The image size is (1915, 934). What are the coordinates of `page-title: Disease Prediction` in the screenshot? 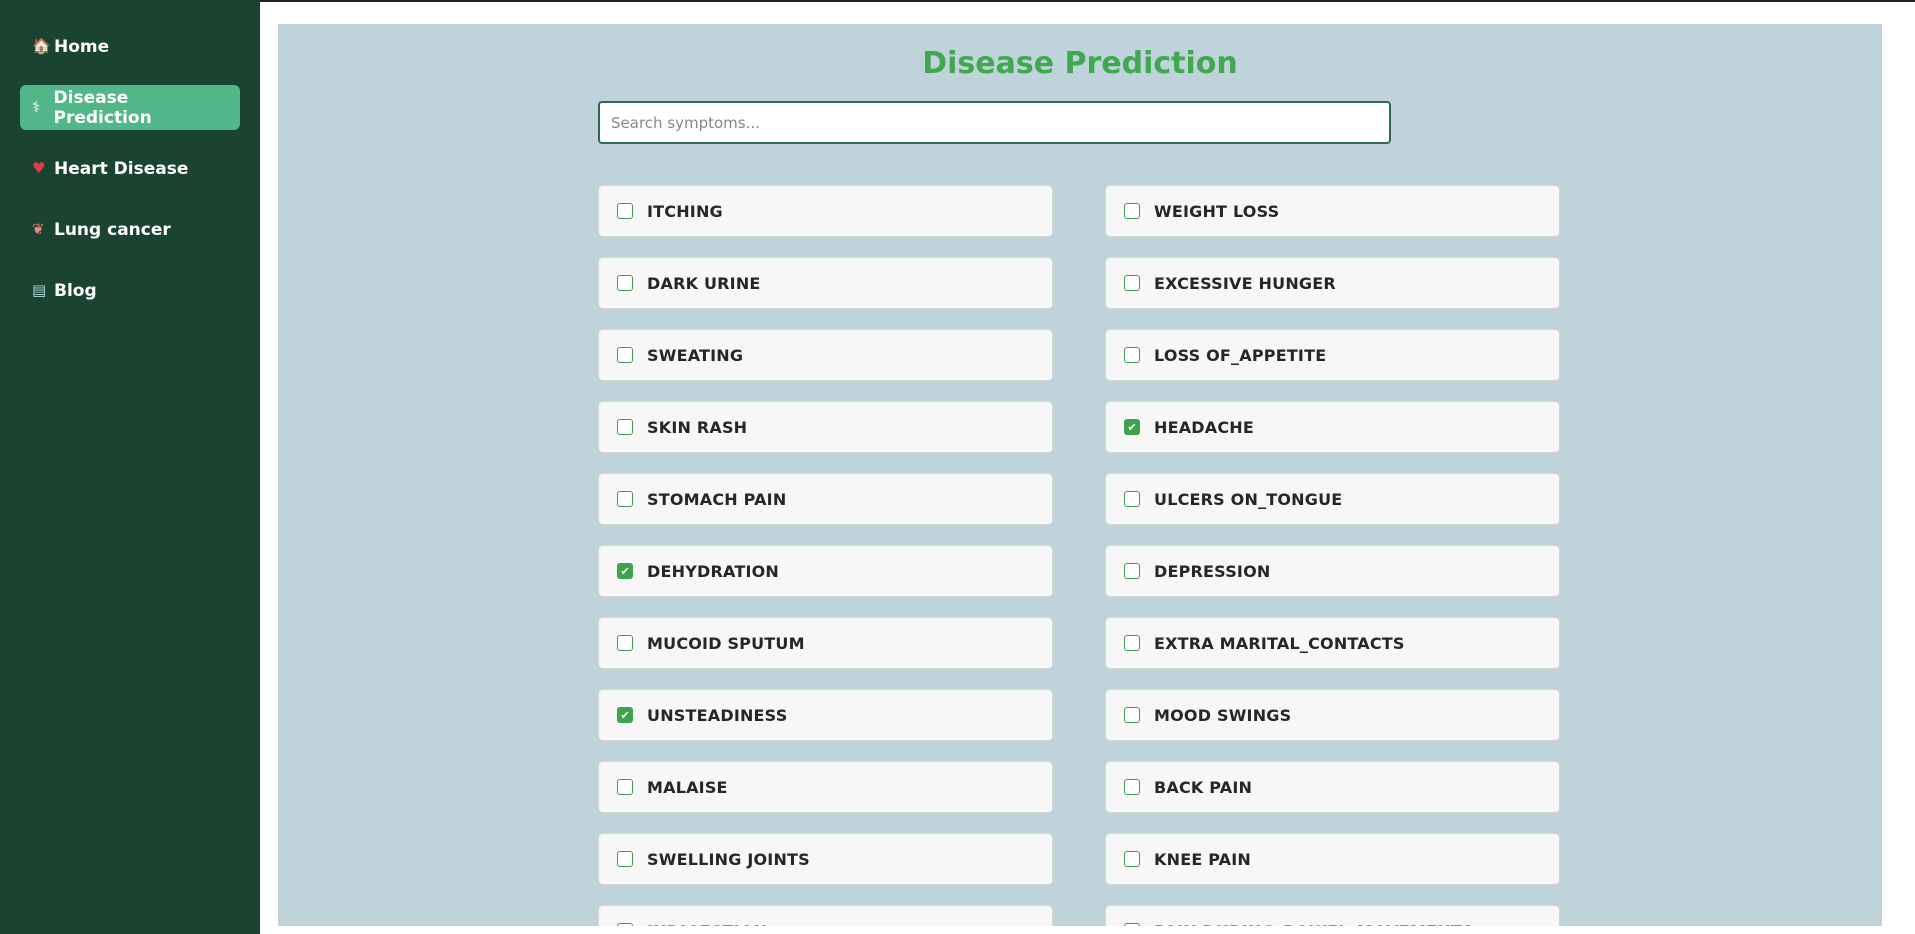 It's located at (1080, 63).